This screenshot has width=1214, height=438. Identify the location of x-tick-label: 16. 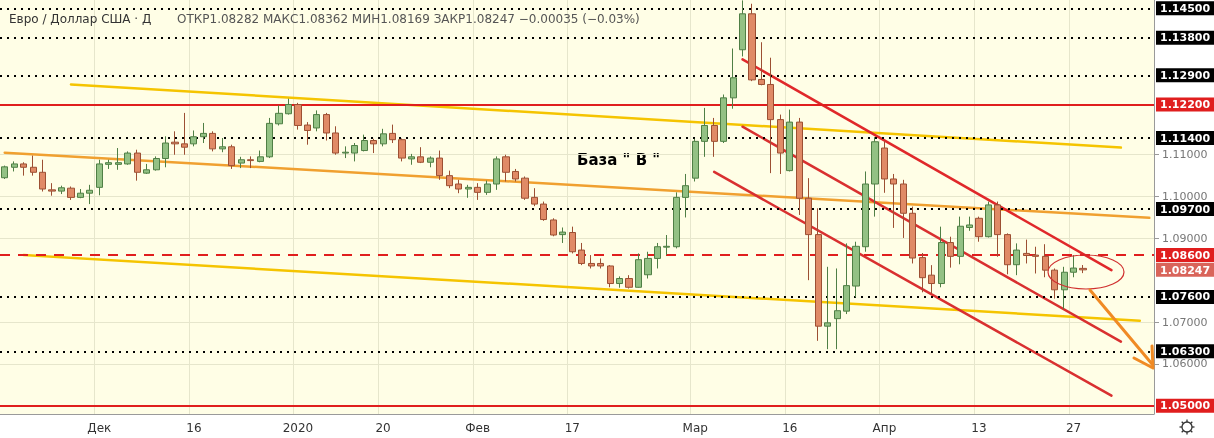
(194, 428).